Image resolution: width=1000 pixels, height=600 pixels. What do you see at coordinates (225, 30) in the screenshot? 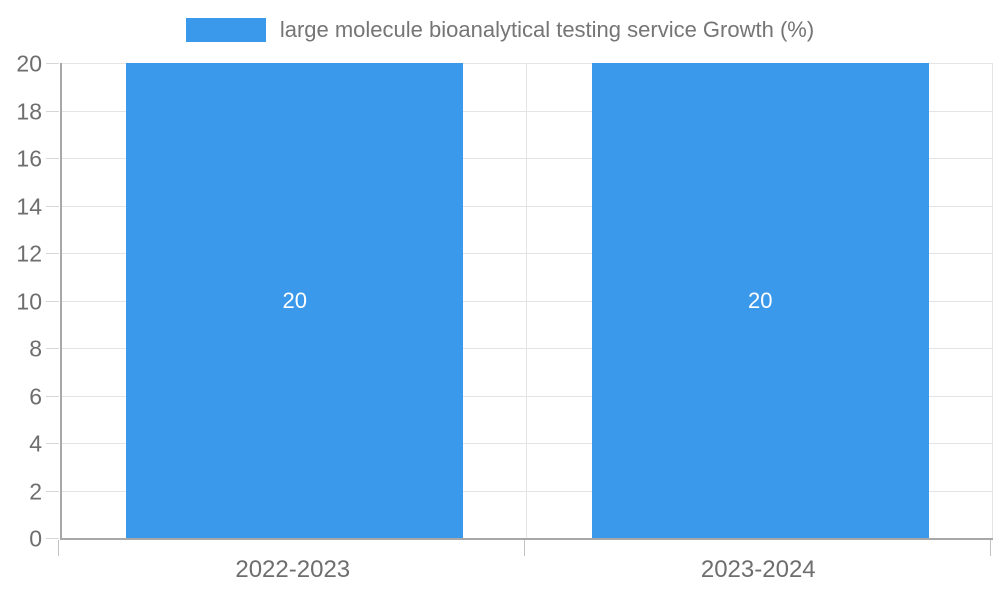
I see `legend-swatch` at bounding box center [225, 30].